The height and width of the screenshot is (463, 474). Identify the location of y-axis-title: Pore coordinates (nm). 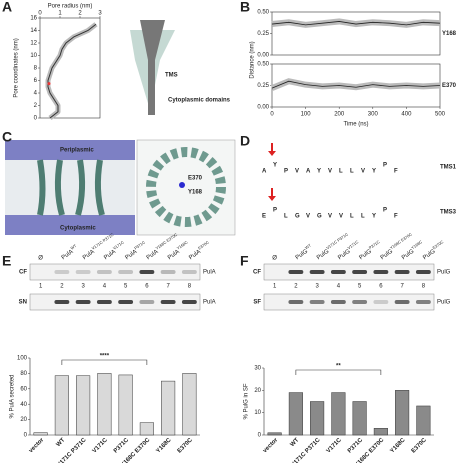
(17, 67).